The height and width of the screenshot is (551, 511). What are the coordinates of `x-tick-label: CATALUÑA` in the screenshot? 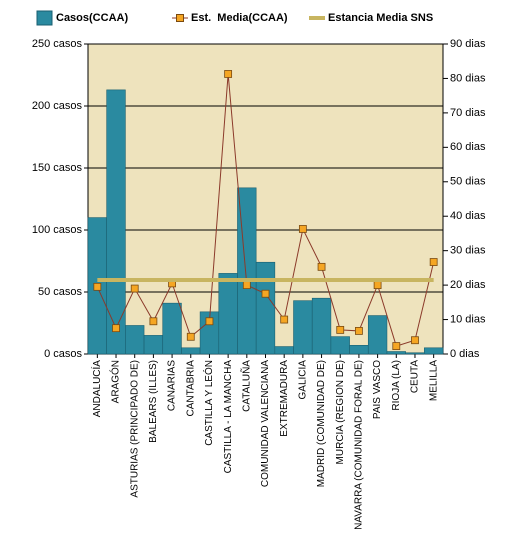 It's located at (245, 386).